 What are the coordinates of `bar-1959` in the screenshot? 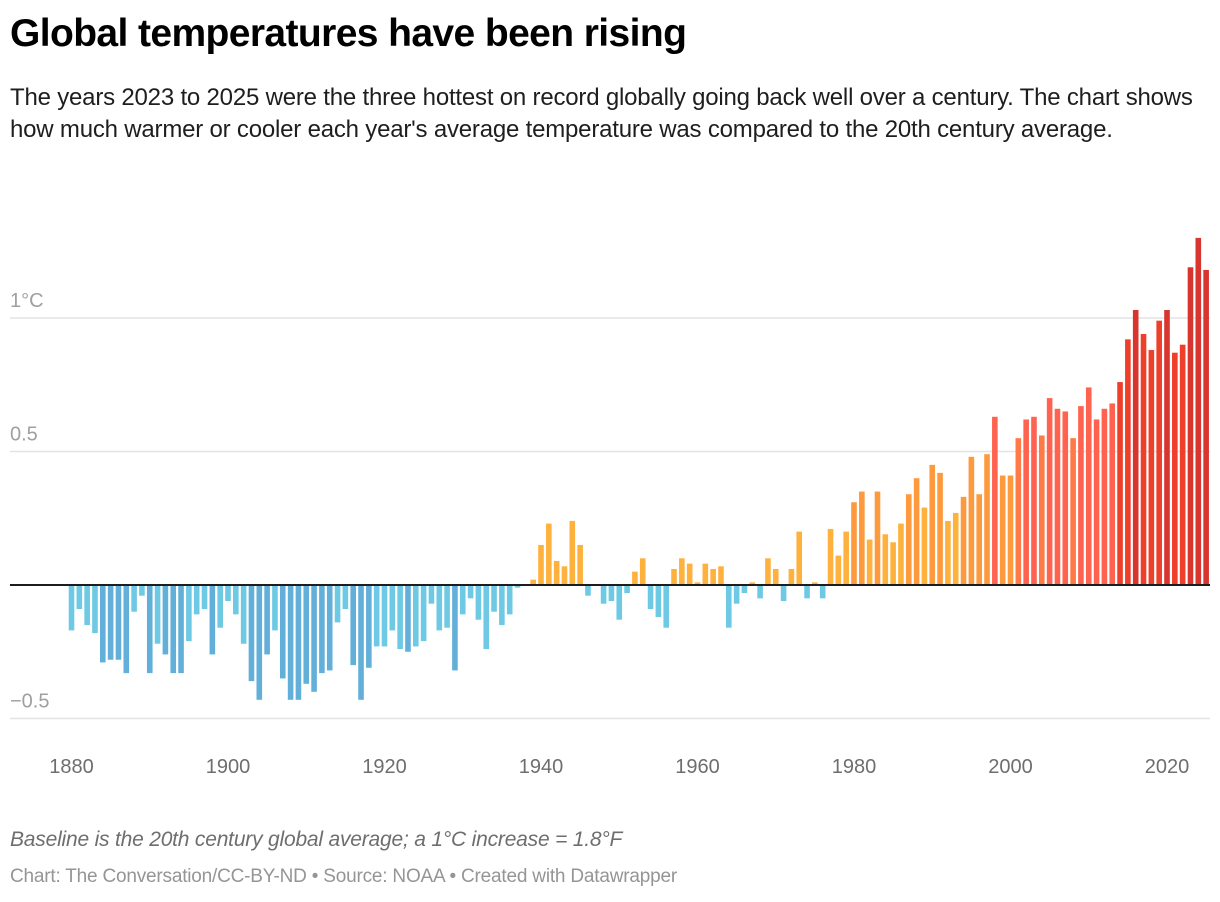 It's located at (689, 574).